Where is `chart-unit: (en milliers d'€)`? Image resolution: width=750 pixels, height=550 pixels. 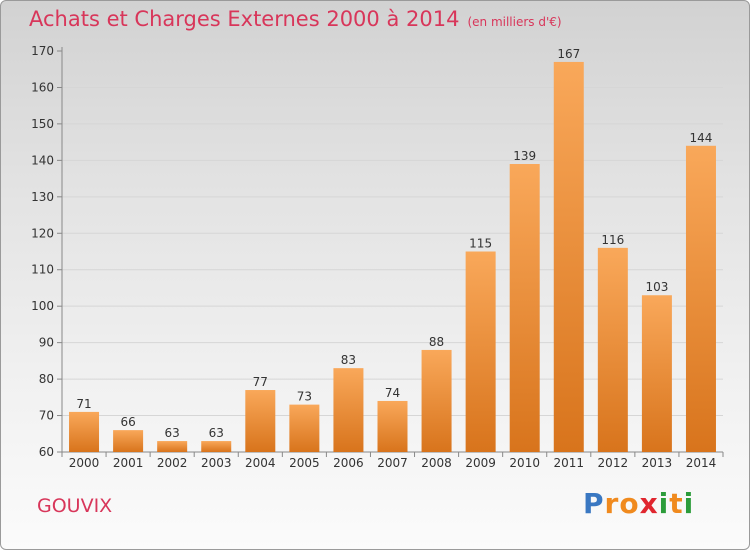
chart-unit: (en milliers d'€) is located at coordinates (514, 22).